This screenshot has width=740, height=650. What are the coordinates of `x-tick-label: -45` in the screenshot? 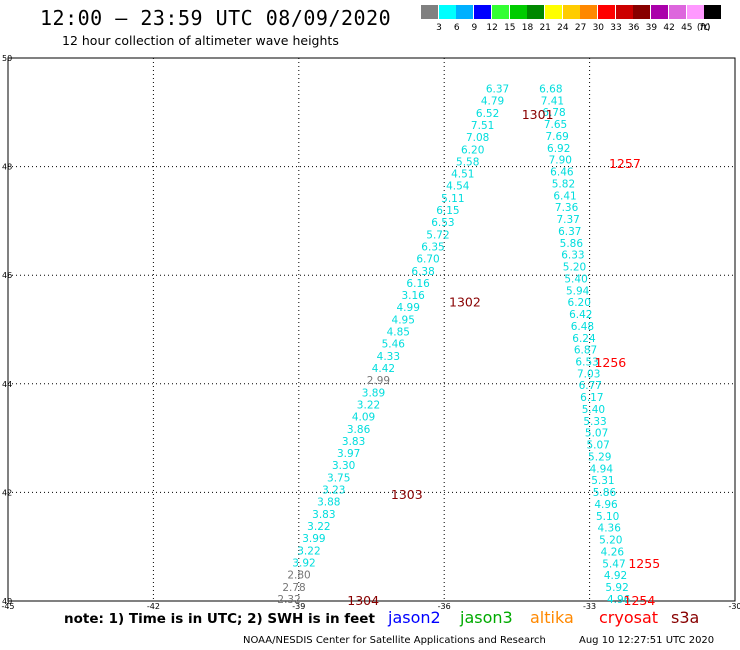 It's located at (7, 606).